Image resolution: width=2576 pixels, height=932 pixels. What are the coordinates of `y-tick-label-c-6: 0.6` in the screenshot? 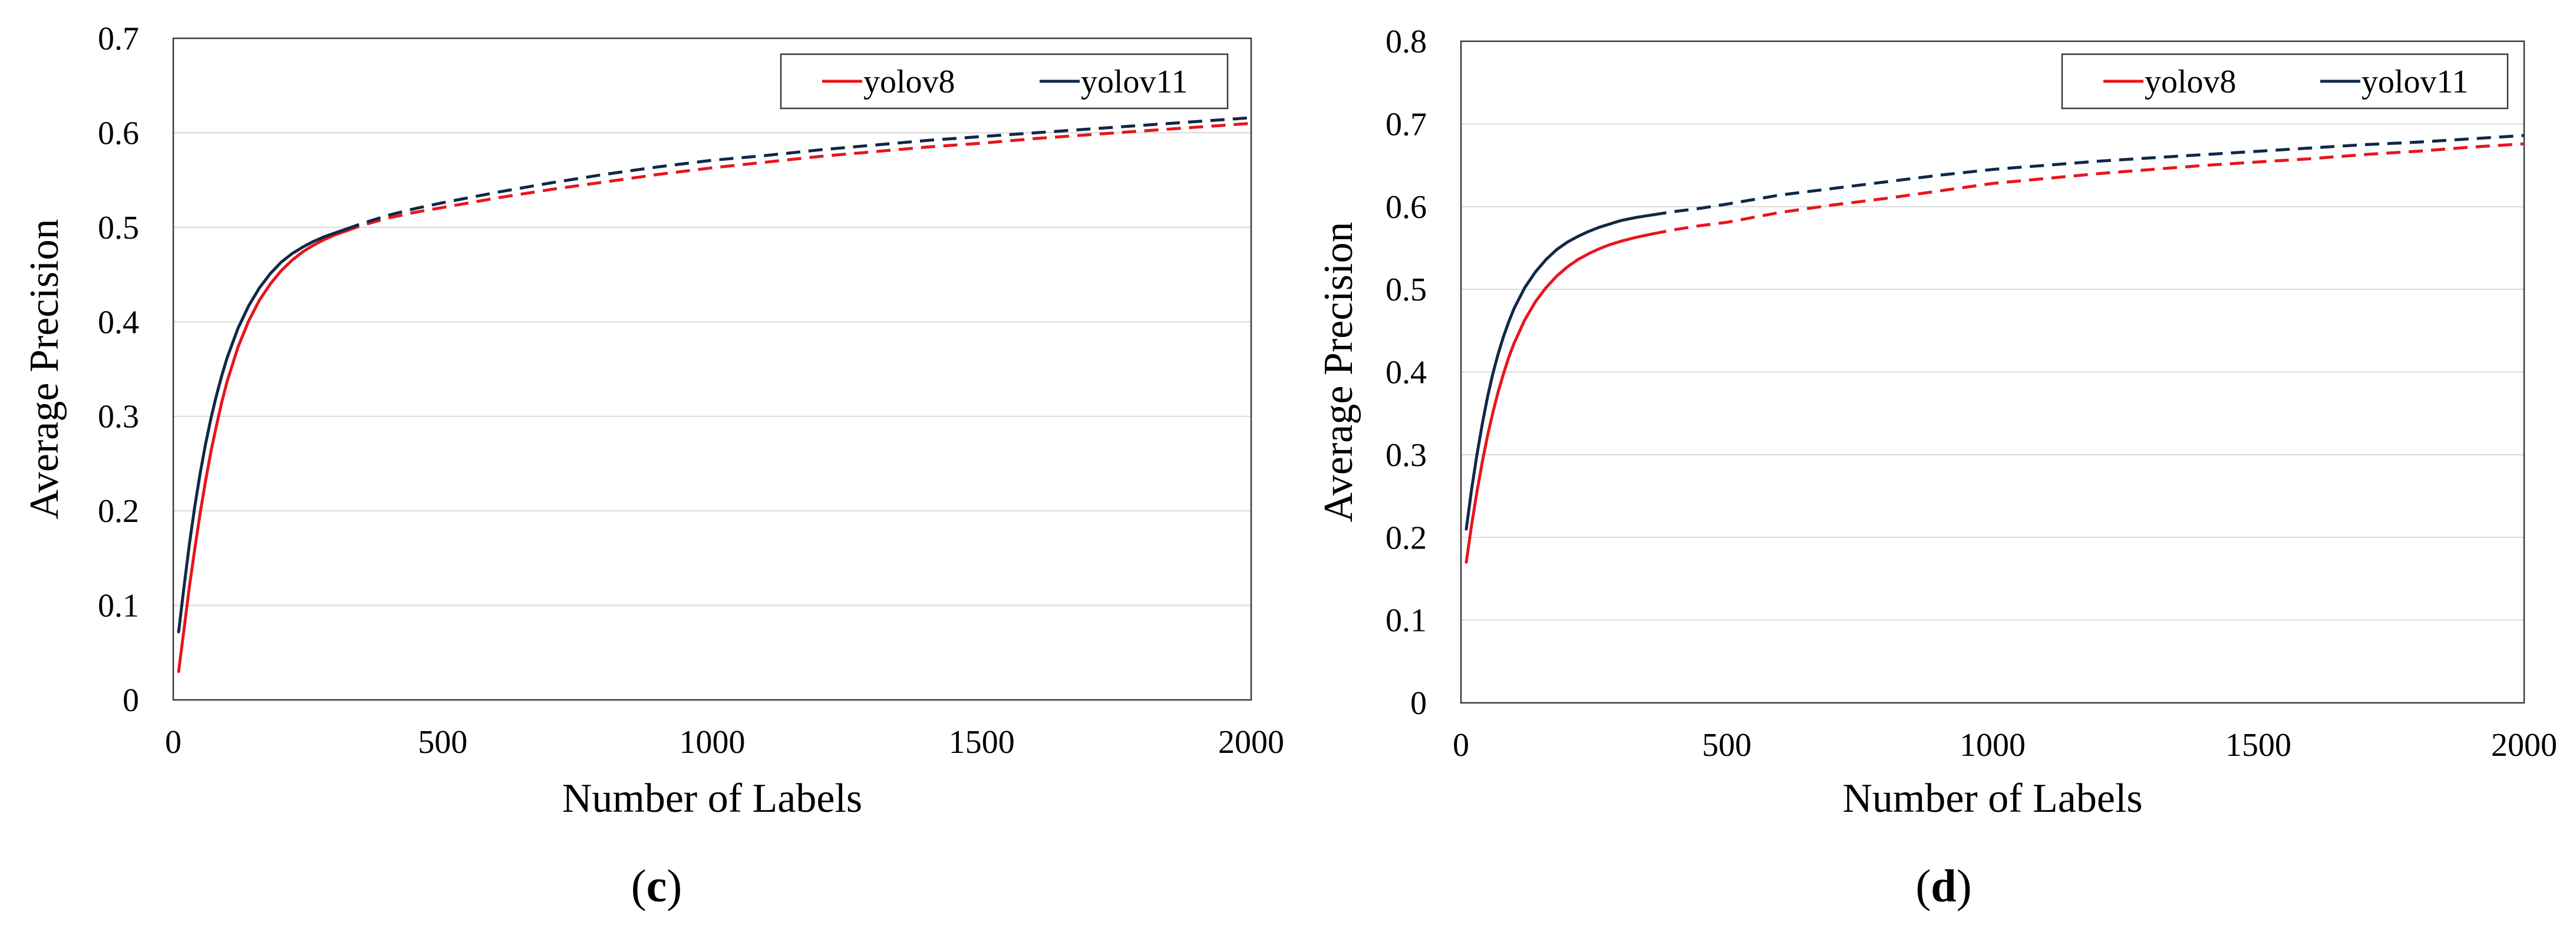 It's located at (118, 133).